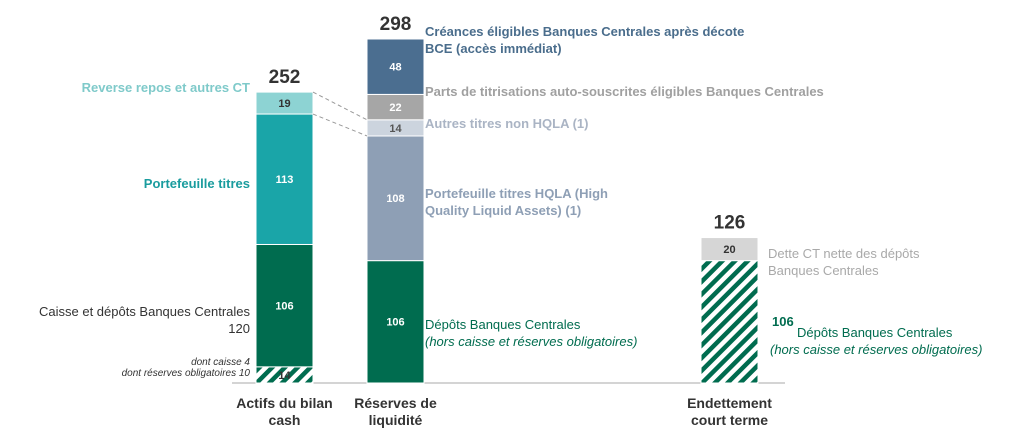  What do you see at coordinates (239, 328) in the screenshot?
I see `annotation: 120` at bounding box center [239, 328].